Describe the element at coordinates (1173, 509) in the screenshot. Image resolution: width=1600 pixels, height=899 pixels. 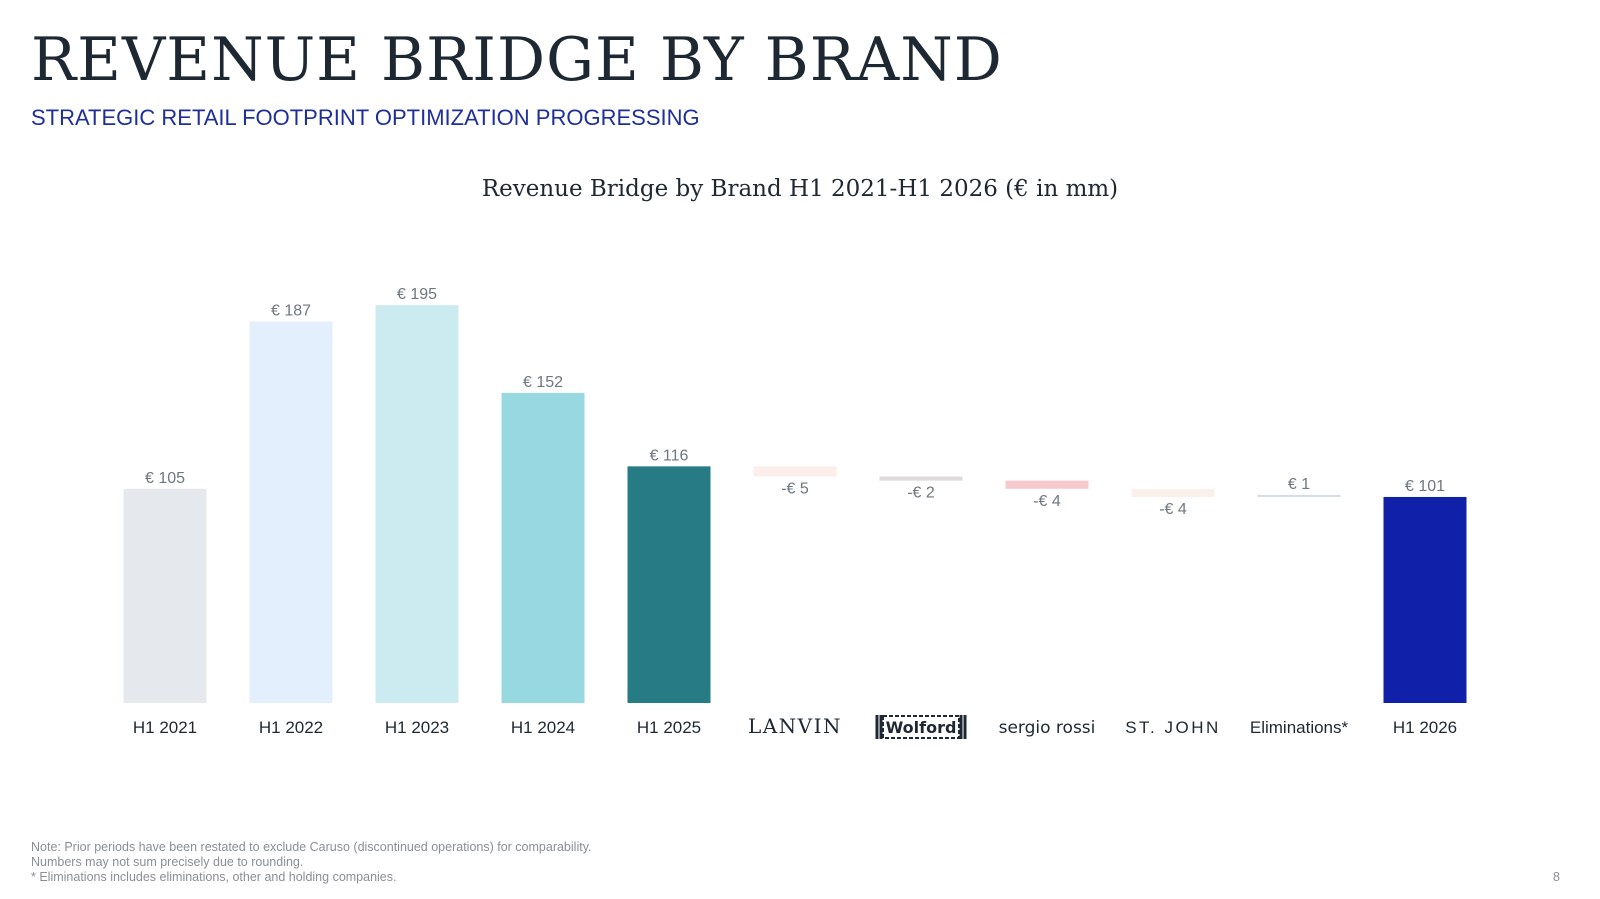
I see `data-label-st-john: -€ 4` at that location.